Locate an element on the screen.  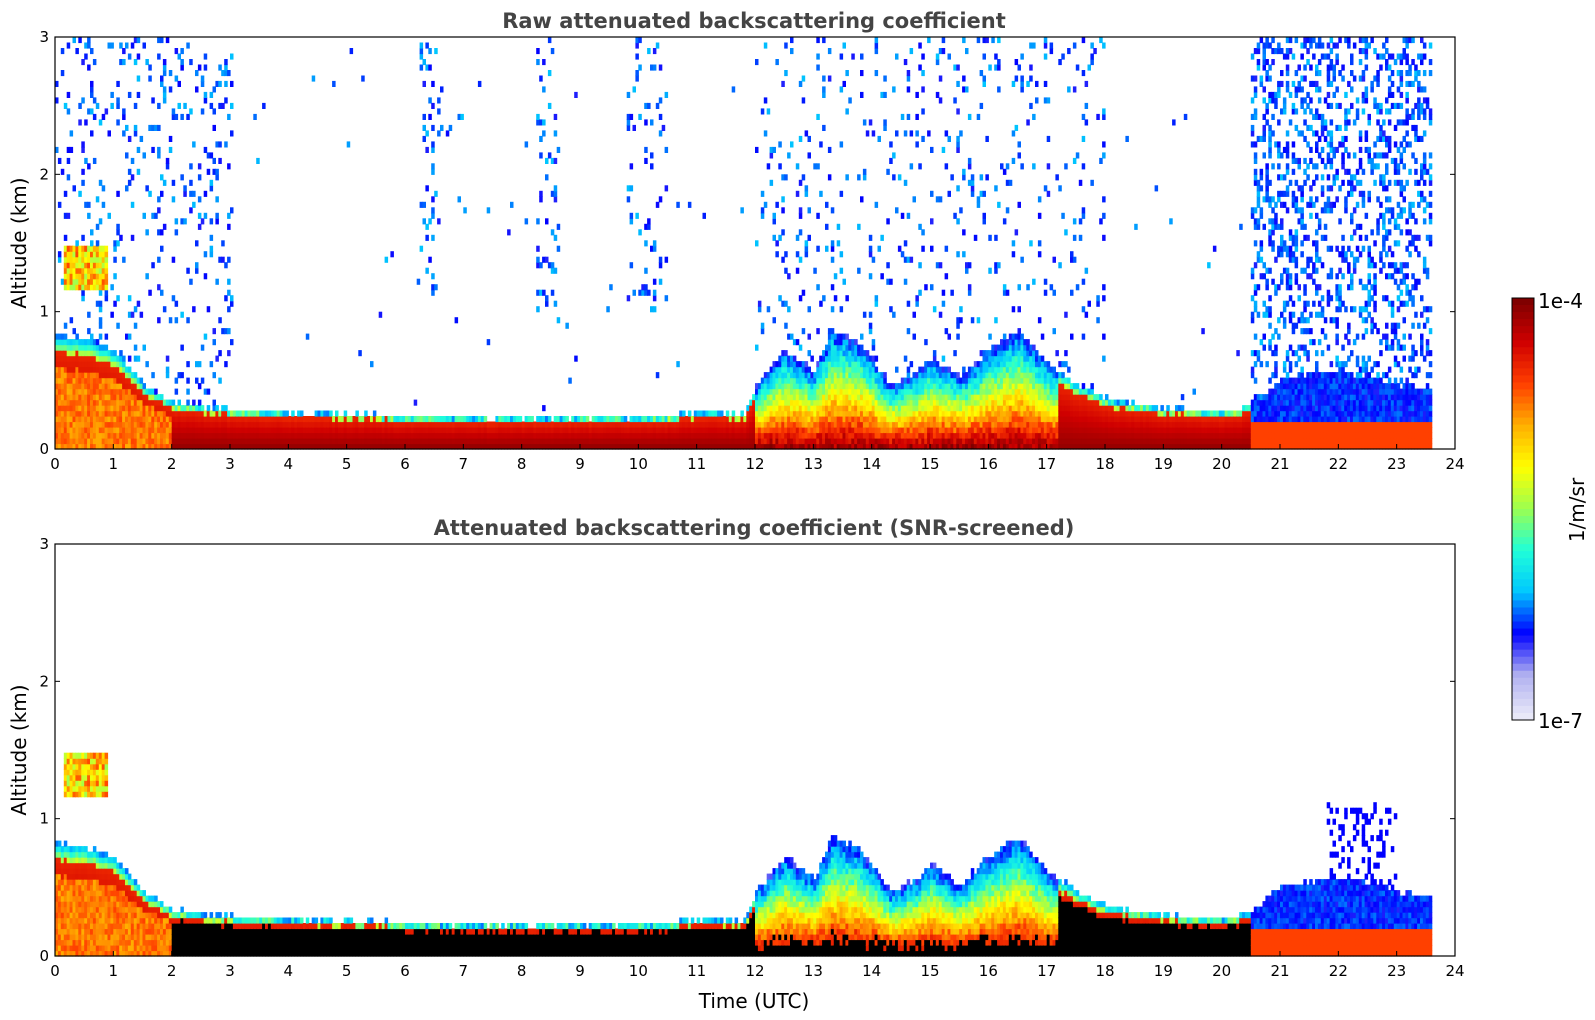
y-tick-label: 3 is located at coordinates (44, 544).